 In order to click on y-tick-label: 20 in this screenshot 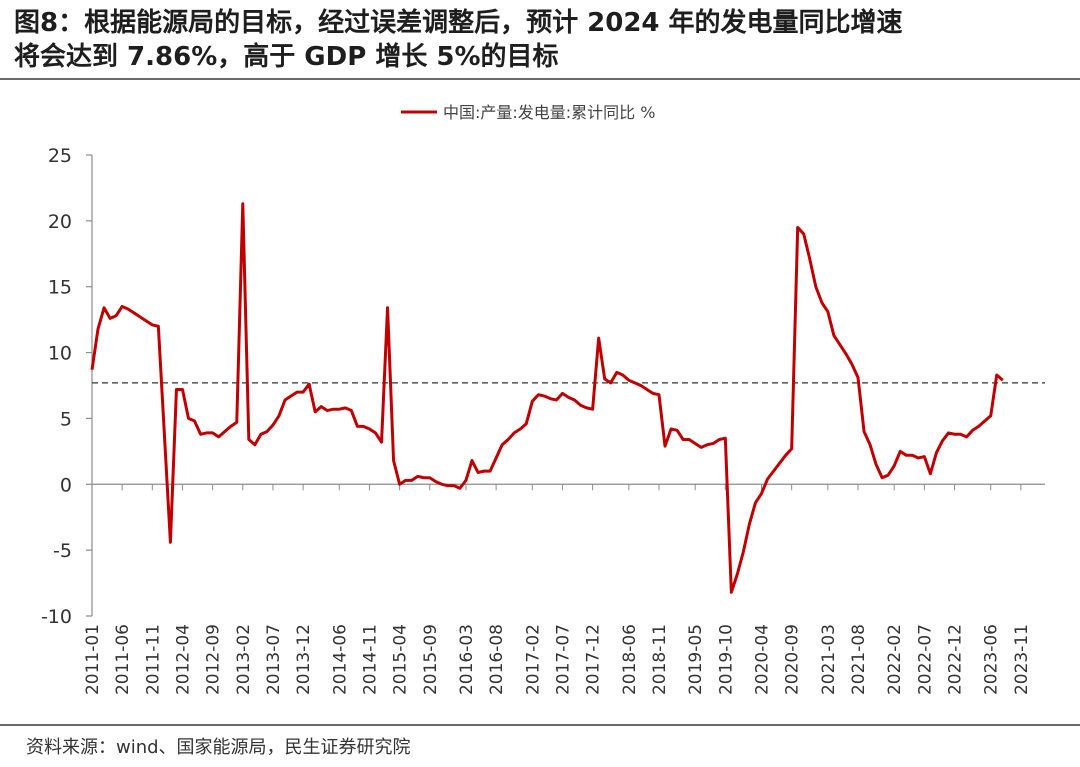, I will do `click(60, 222)`.